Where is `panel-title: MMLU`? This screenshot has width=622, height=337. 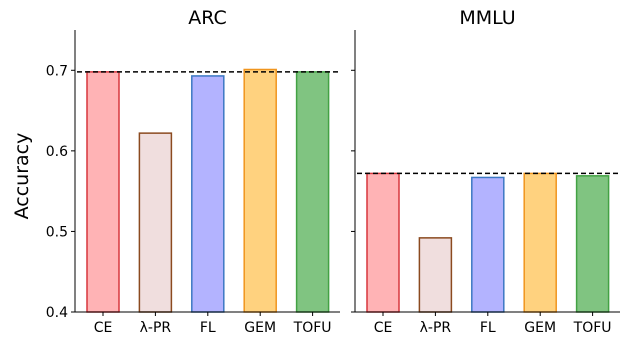 panel-title: MMLU is located at coordinates (487, 18).